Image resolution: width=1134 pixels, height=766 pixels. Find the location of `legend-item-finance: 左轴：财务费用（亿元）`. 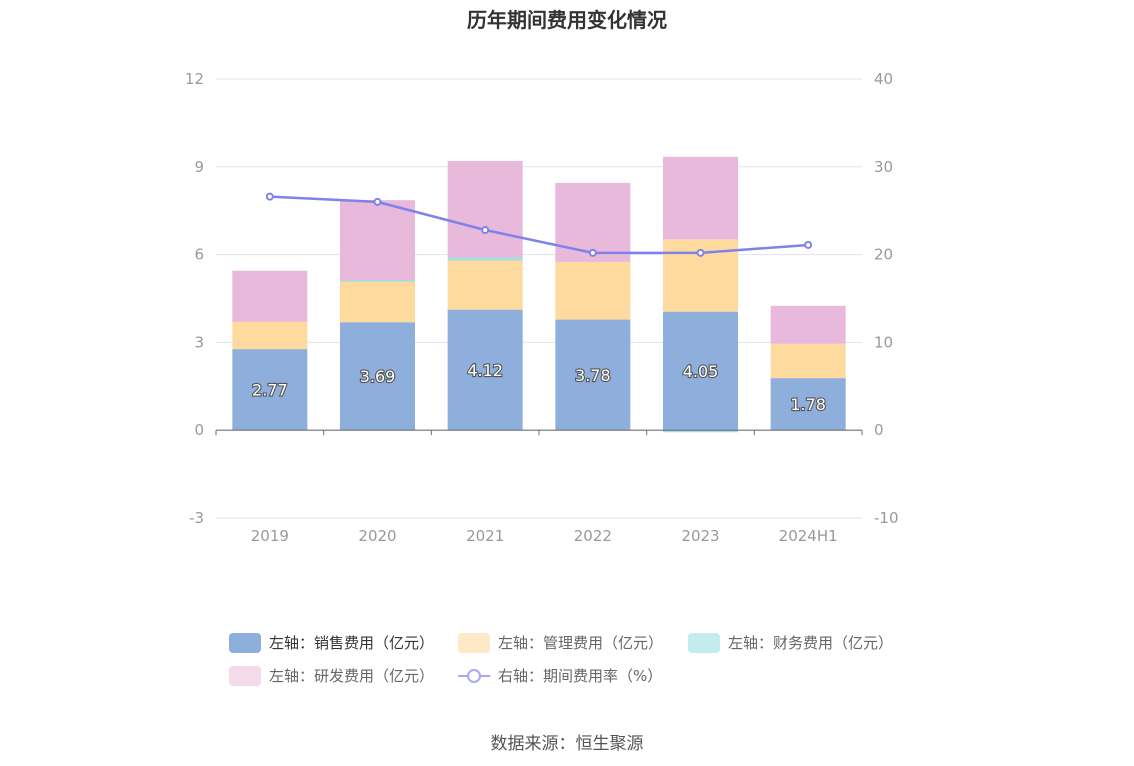

legend-item-finance: 左轴：财务费用（亿元） is located at coordinates (790, 642).